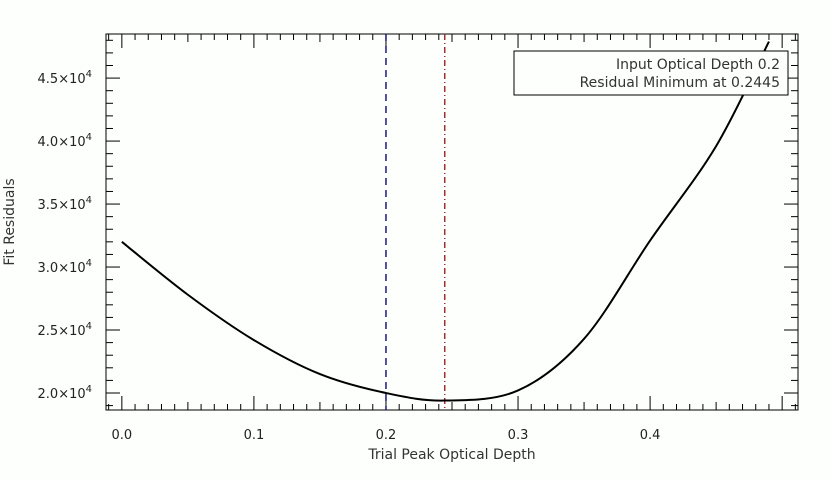 The height and width of the screenshot is (481, 830). I want to click on x-tick-label: 0.0, so click(122, 435).